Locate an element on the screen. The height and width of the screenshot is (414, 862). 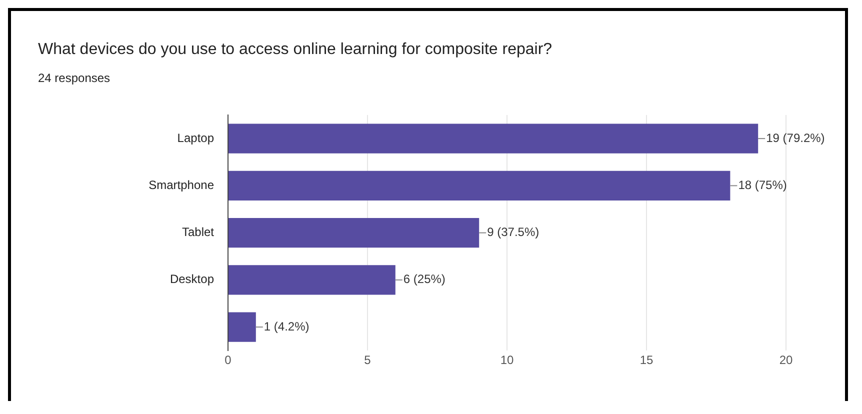
x-tick-label: 5 is located at coordinates (368, 360).